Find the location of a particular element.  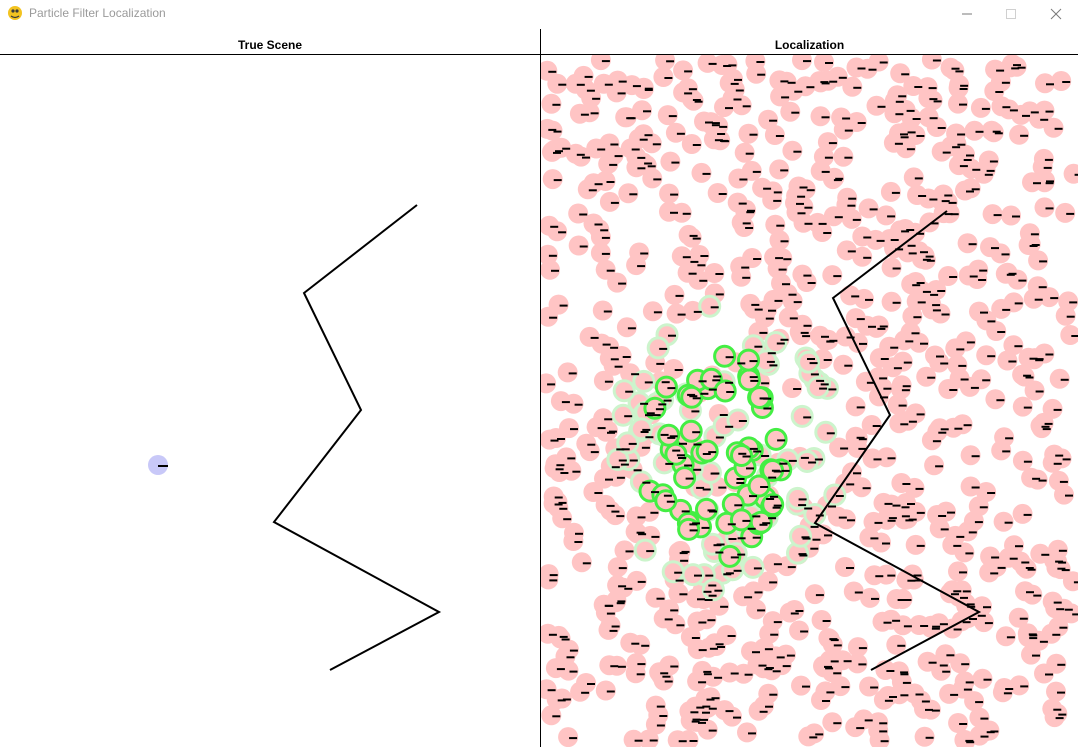

true-scene-title: True Scene is located at coordinates (270, 45).